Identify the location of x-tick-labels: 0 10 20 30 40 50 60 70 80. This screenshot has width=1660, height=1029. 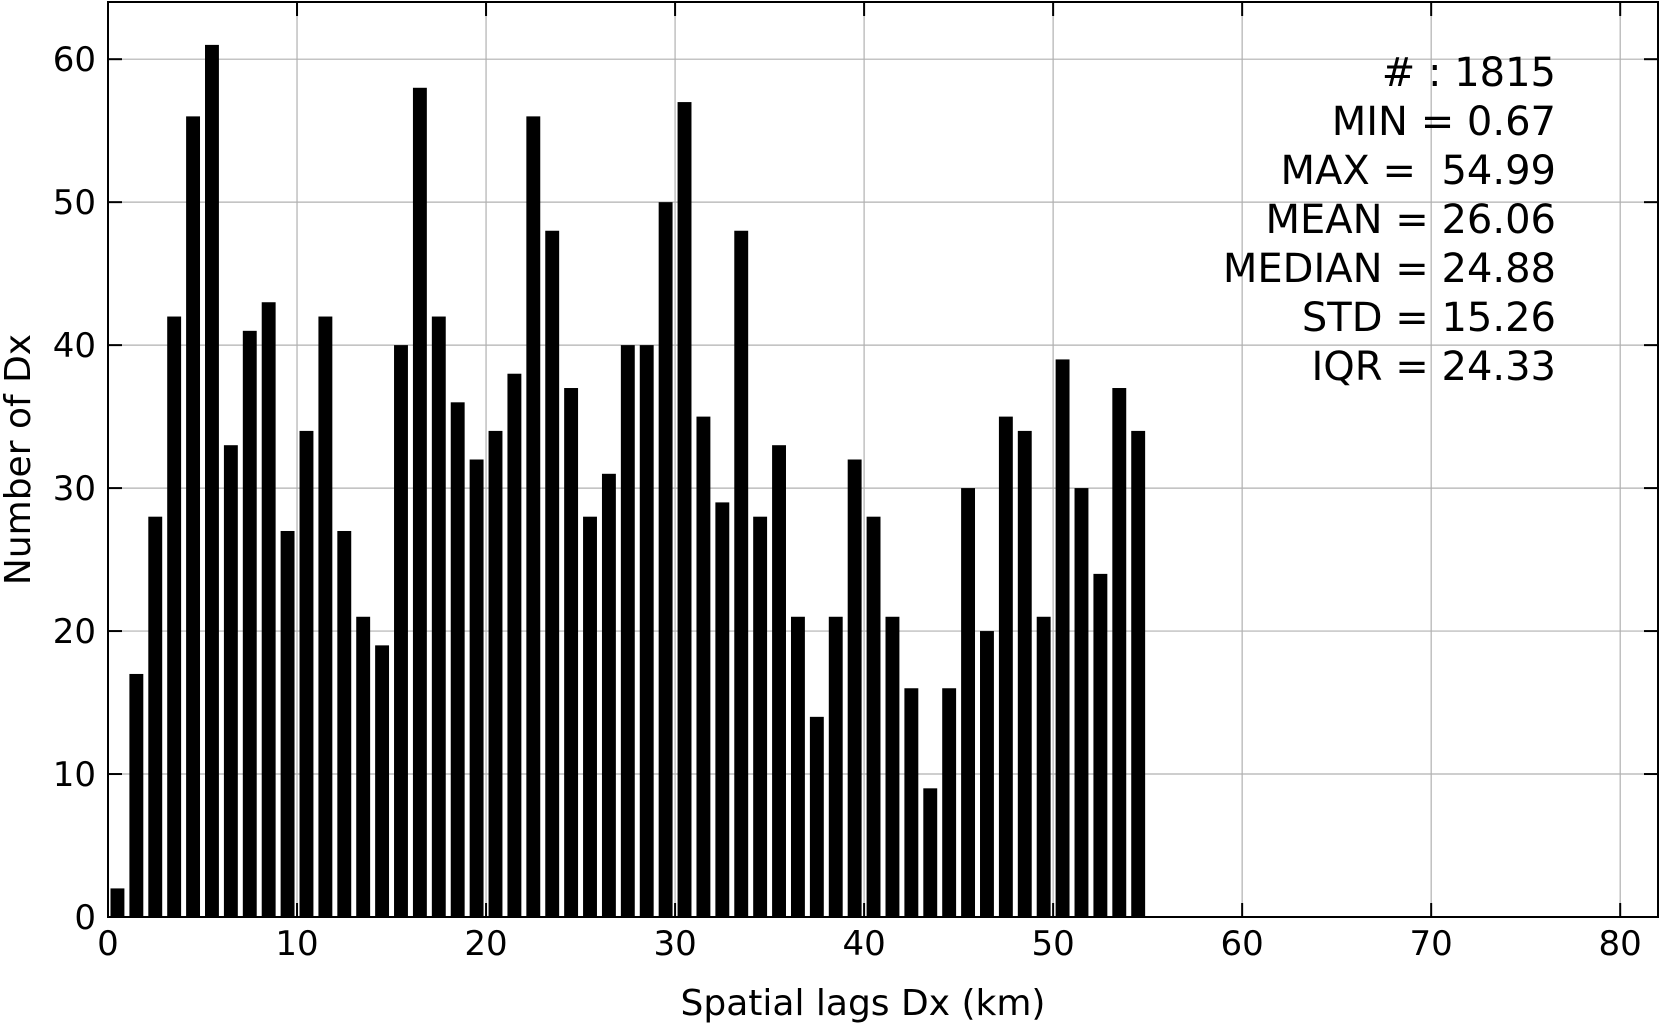
(869, 944).